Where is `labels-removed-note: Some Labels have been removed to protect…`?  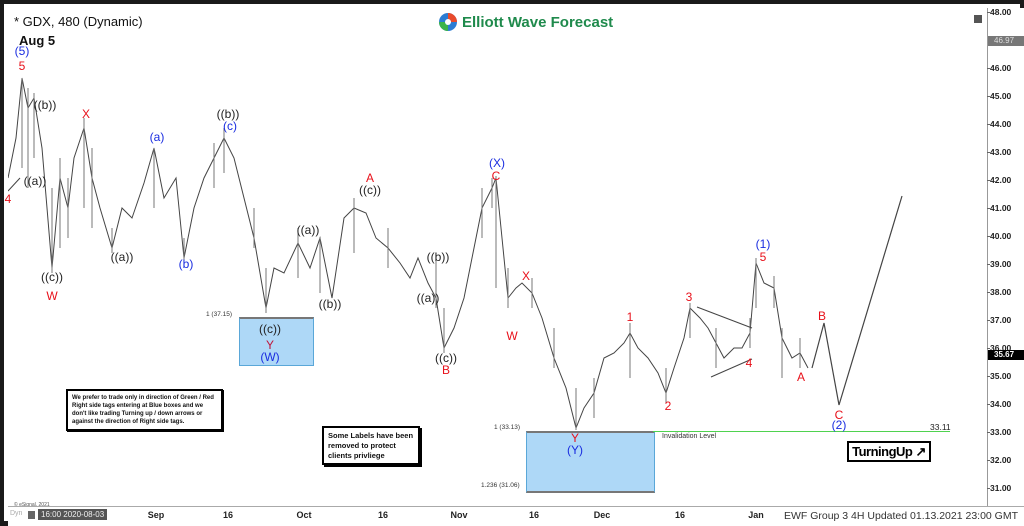
labels-removed-note: Some Labels have been removed to protect… is located at coordinates (371, 446).